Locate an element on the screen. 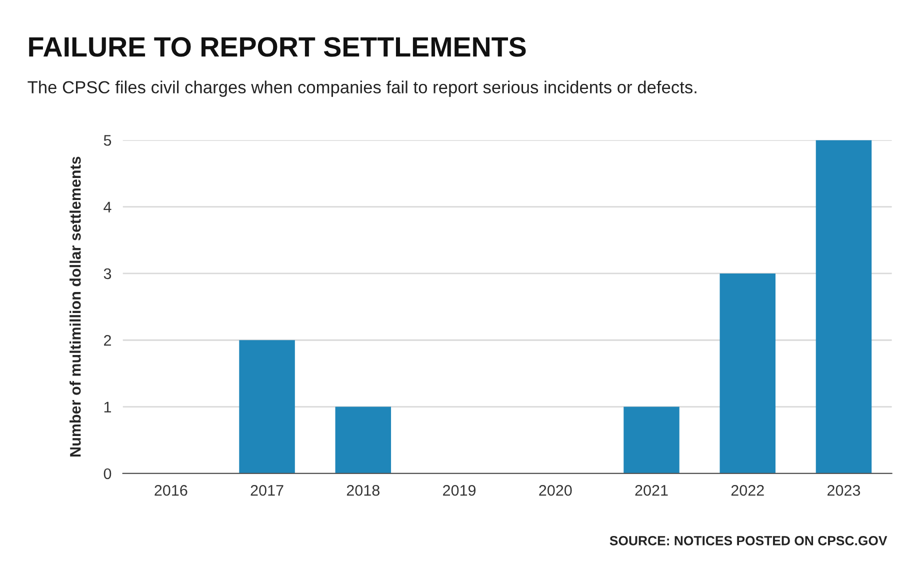  y-tick-label: 4 is located at coordinates (108, 207).